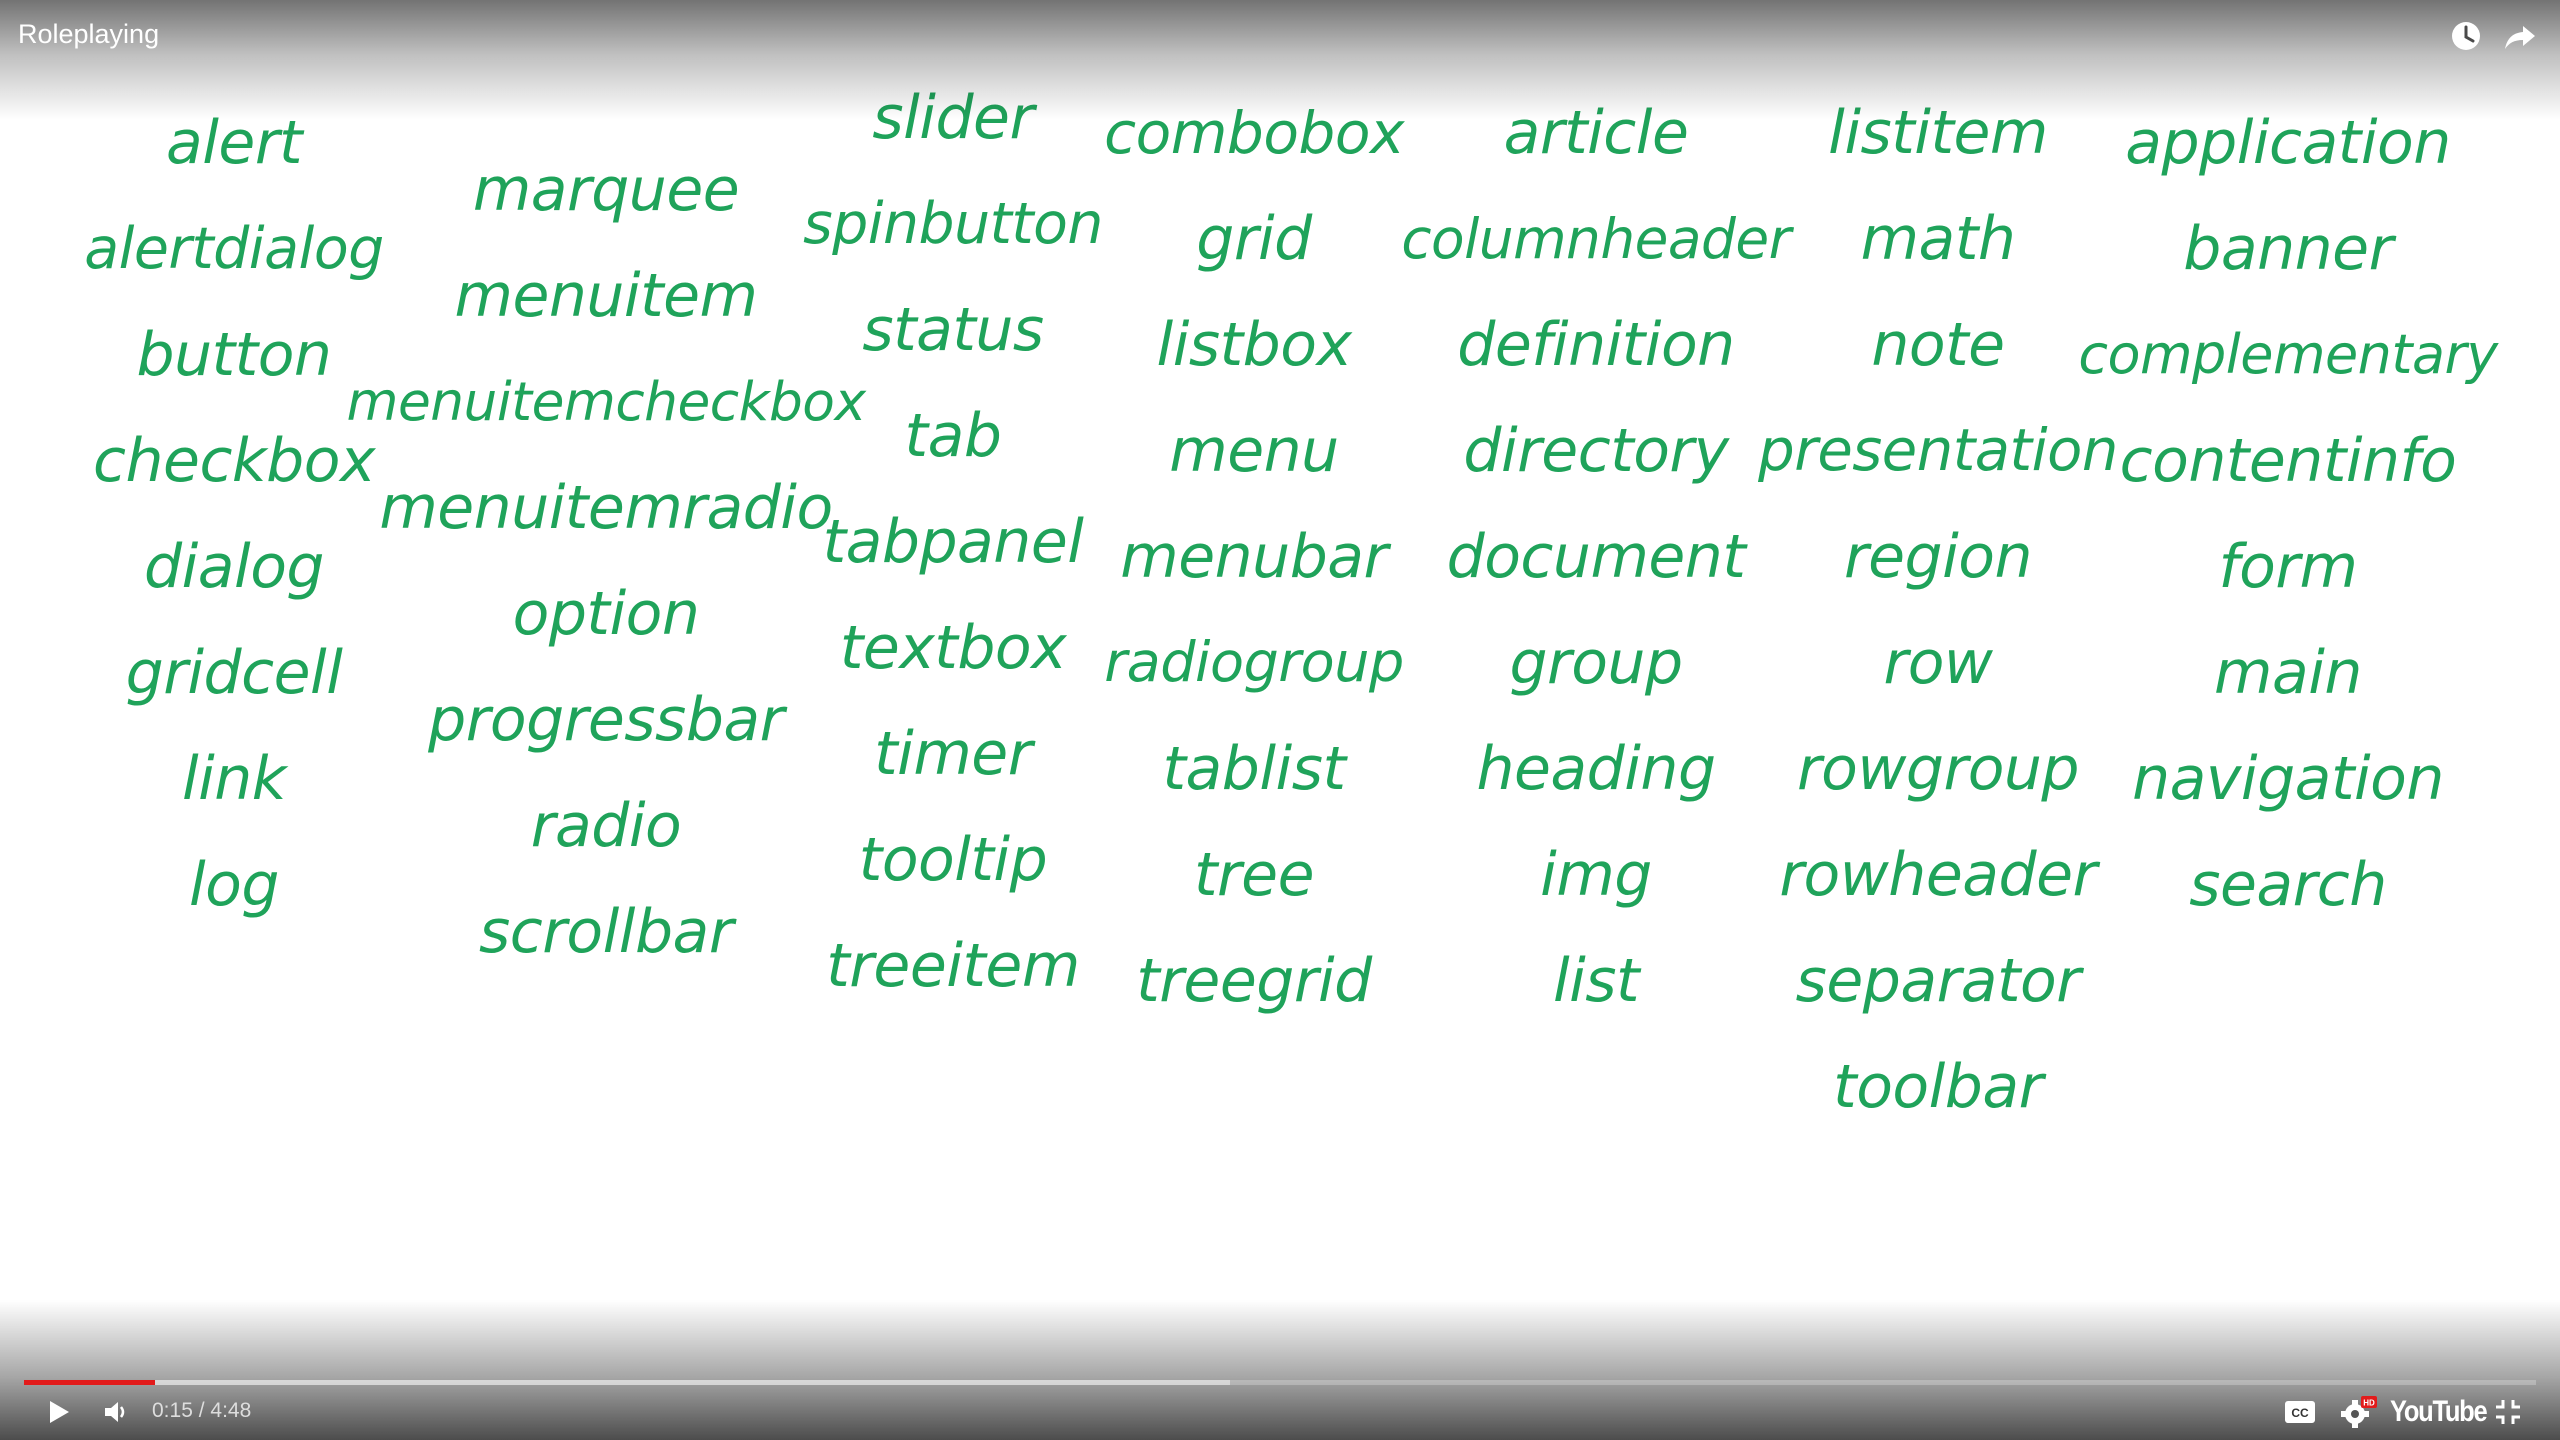  I want to click on captions-icon: CC, so click(2300, 1412).